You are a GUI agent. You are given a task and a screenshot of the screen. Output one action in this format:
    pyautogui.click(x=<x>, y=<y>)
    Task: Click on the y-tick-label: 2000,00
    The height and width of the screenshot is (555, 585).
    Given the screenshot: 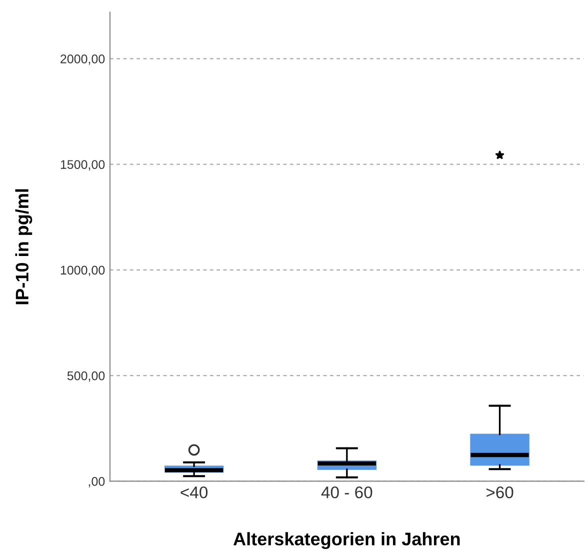 What is the action you would take?
    pyautogui.click(x=82, y=59)
    